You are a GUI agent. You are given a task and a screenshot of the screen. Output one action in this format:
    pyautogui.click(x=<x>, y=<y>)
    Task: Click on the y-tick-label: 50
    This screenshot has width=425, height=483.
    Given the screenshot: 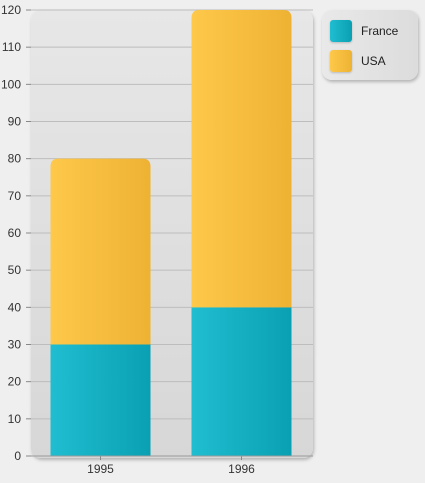 What is the action you would take?
    pyautogui.click(x=15, y=270)
    